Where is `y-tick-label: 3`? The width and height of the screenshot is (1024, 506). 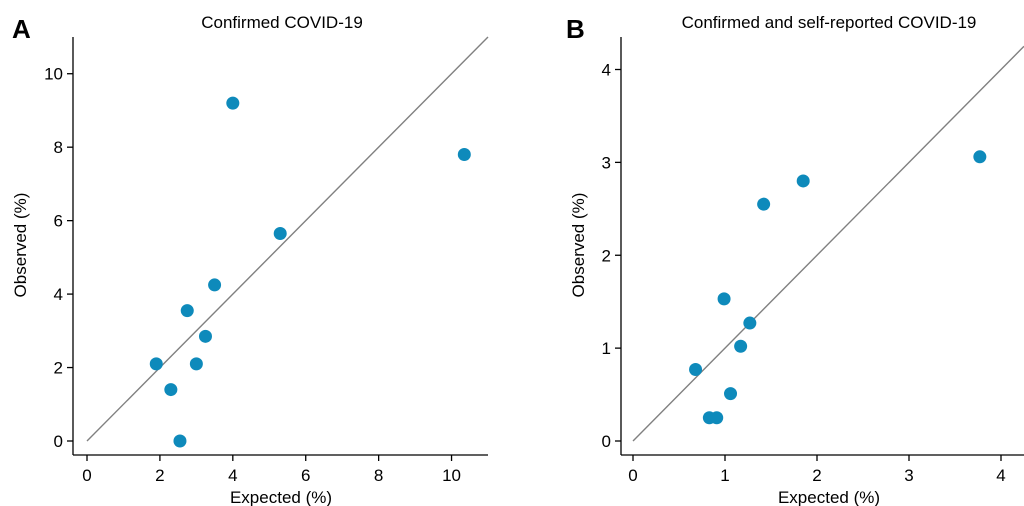 y-tick-label: 3 is located at coordinates (606, 162).